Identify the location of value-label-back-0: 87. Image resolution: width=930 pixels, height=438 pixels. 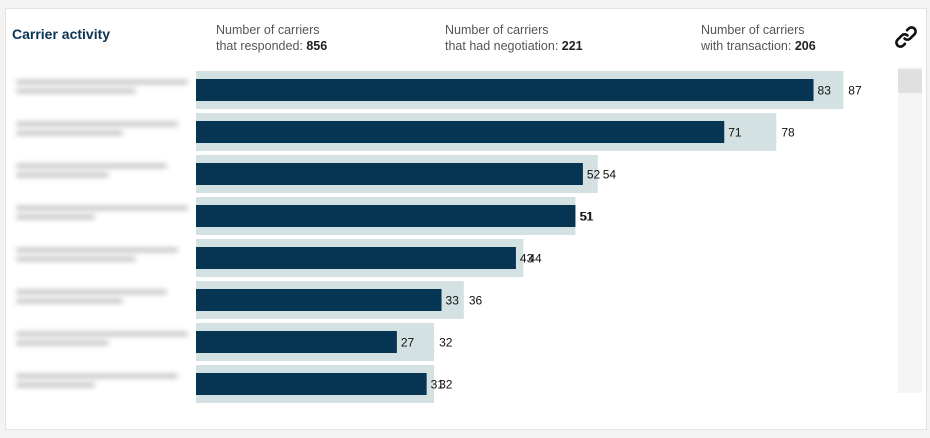
(855, 91).